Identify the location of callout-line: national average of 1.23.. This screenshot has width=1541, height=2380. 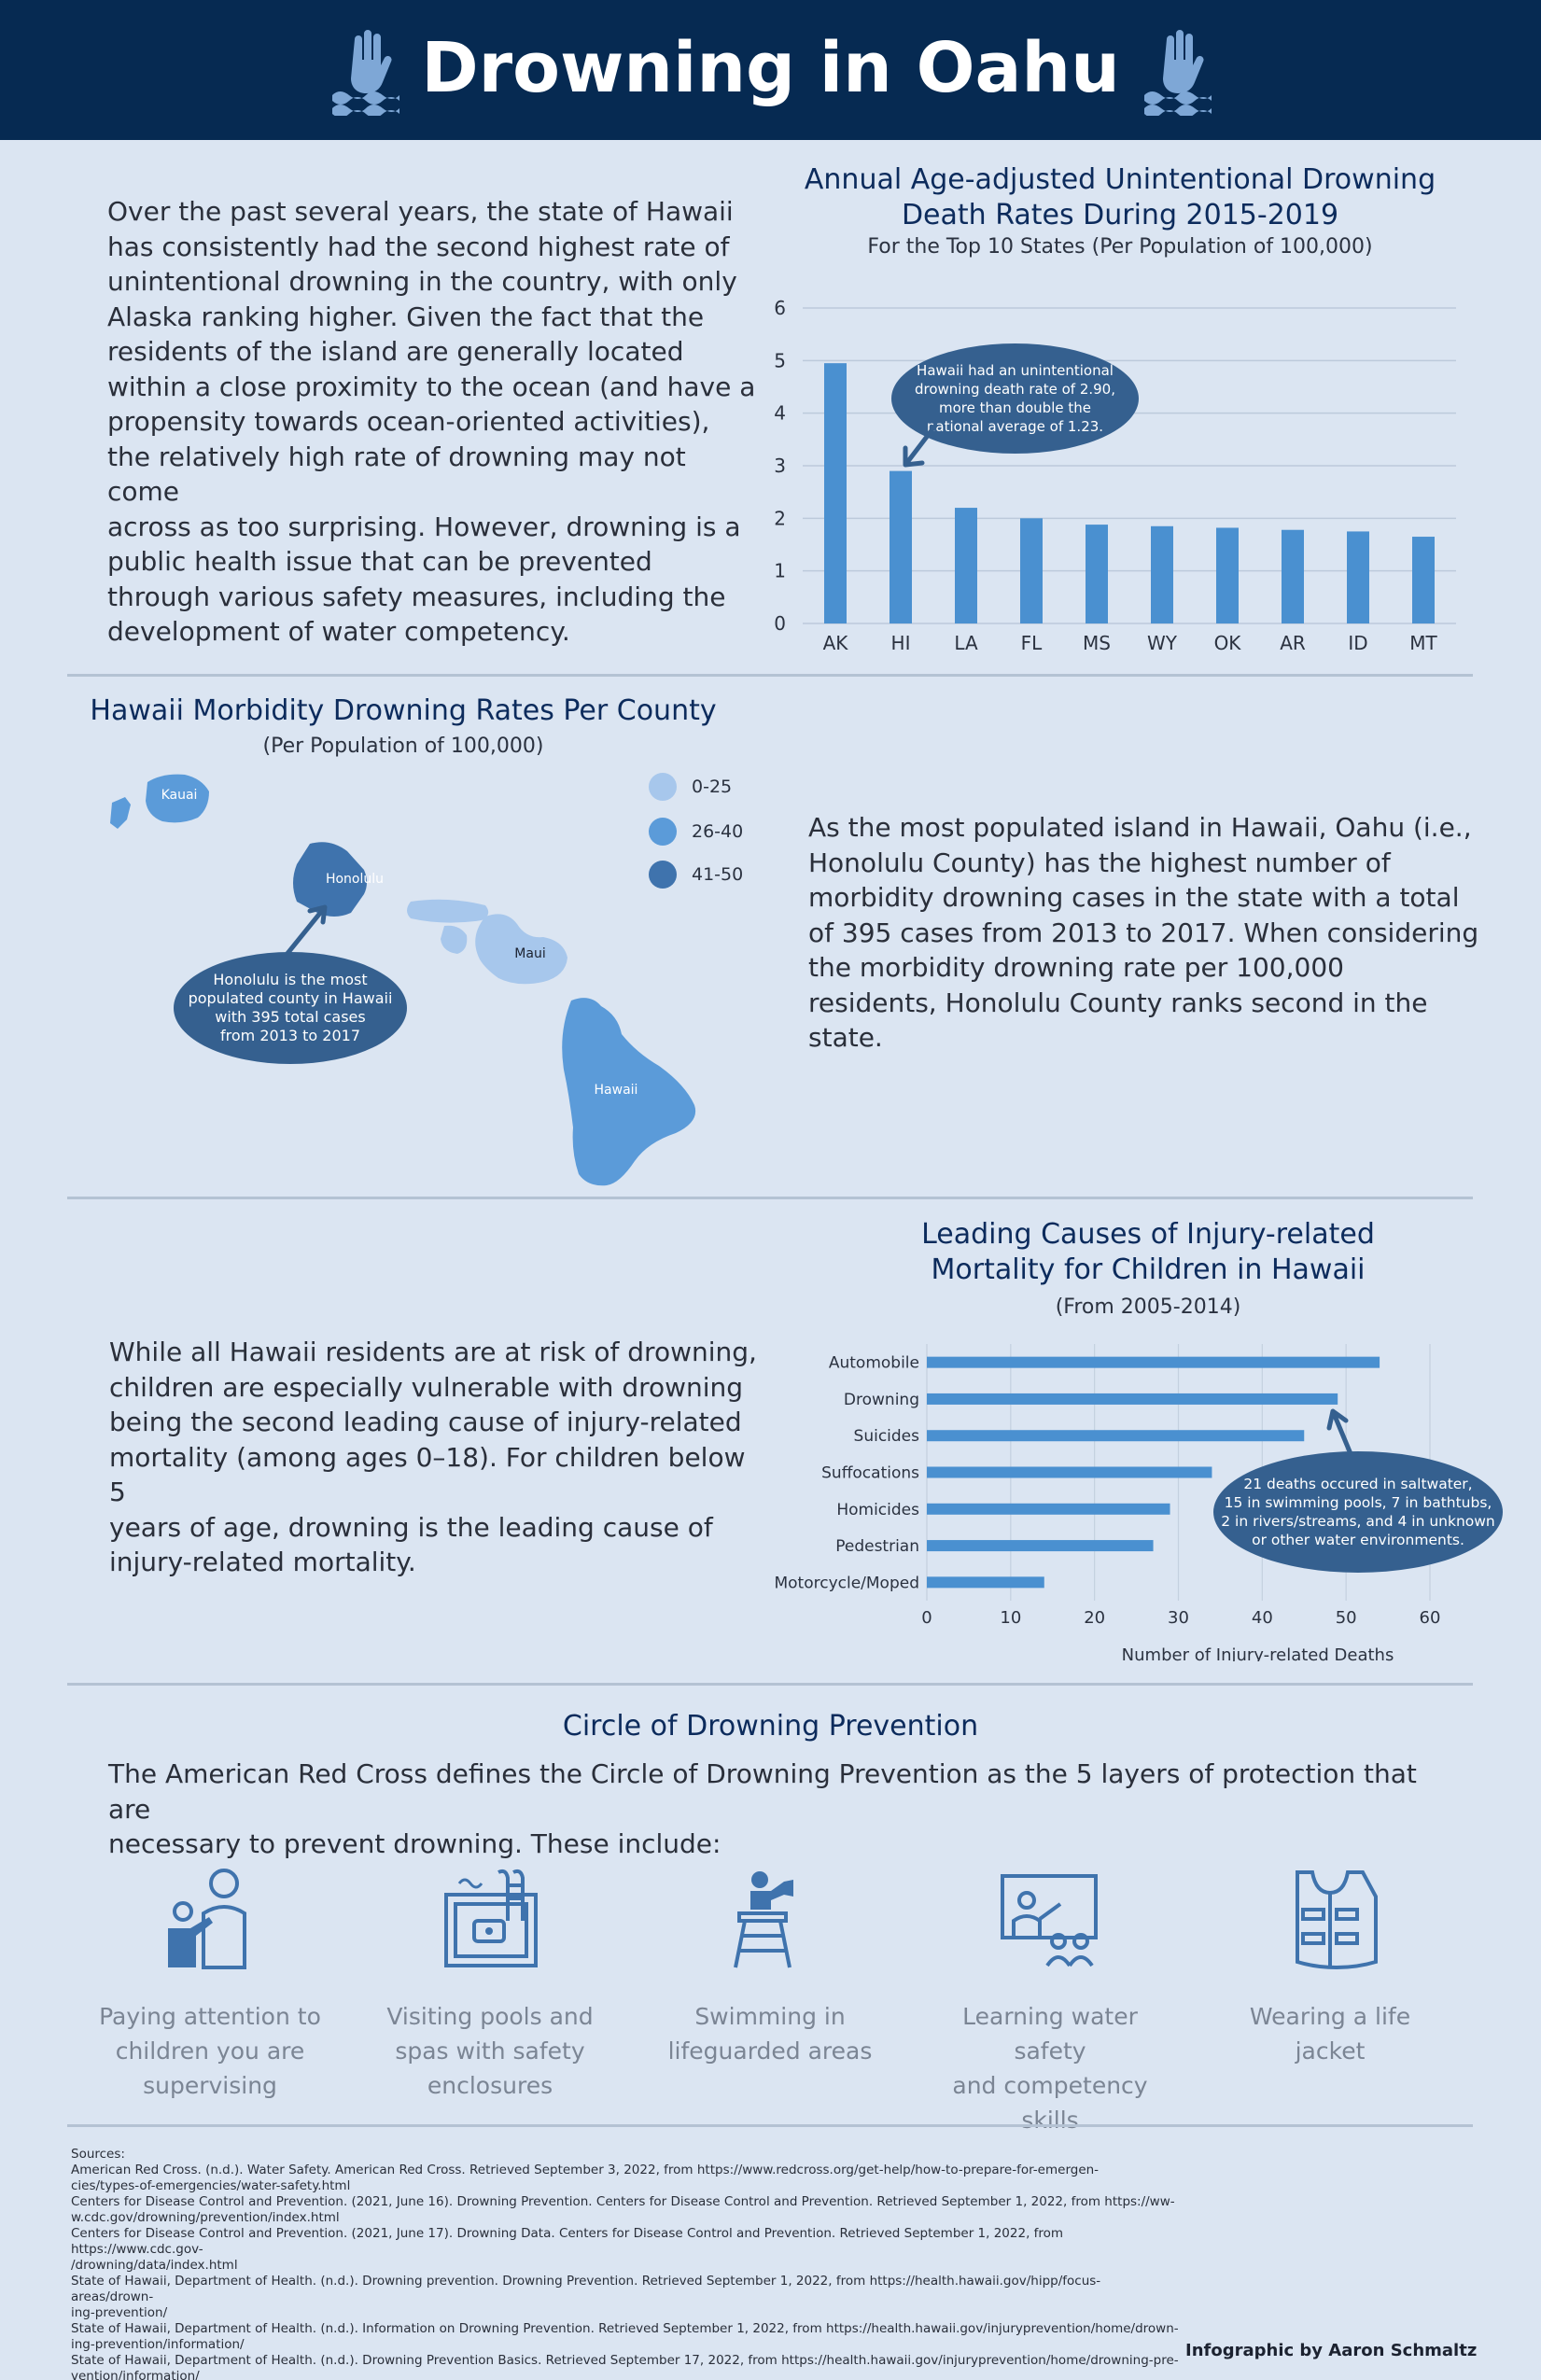
(1015, 426).